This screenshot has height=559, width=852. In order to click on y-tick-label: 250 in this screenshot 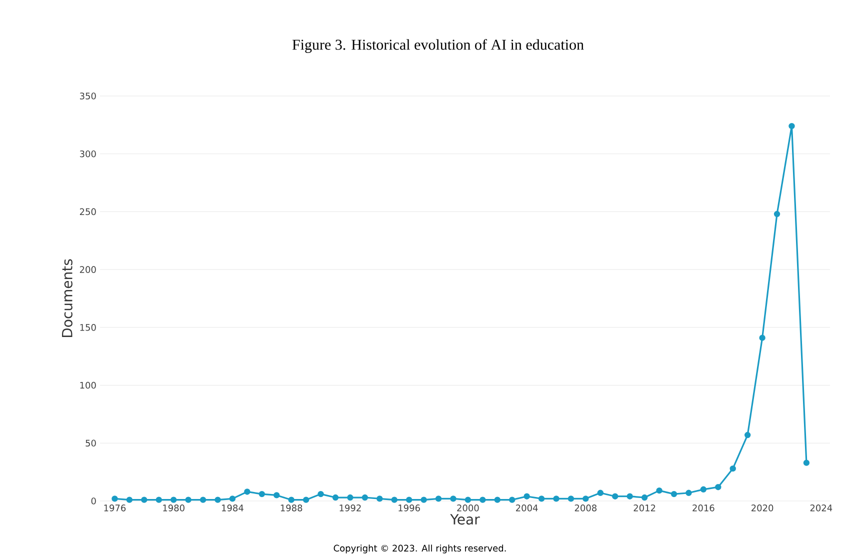, I will do `click(88, 212)`.